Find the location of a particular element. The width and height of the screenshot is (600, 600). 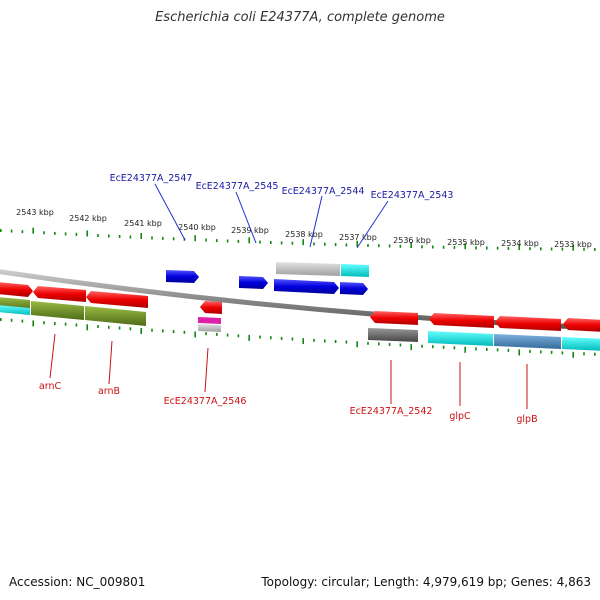

gene-glpC is located at coordinates (461, 320).